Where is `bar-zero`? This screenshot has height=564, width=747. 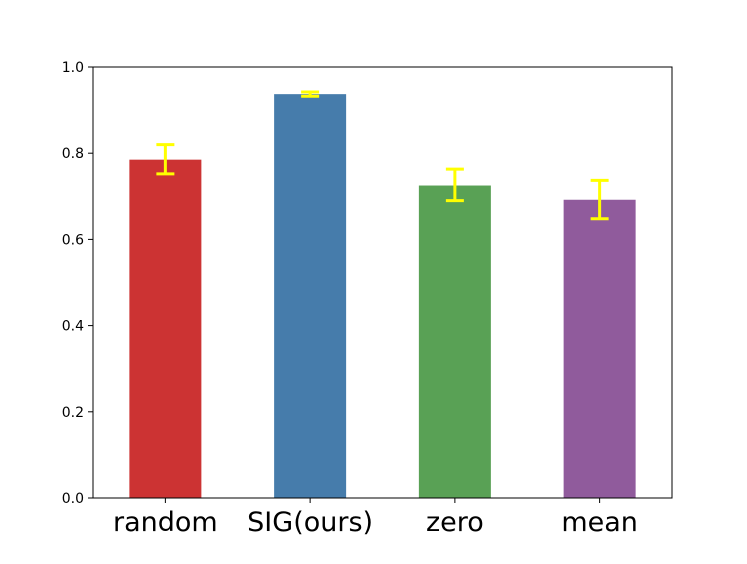 bar-zero is located at coordinates (454, 341).